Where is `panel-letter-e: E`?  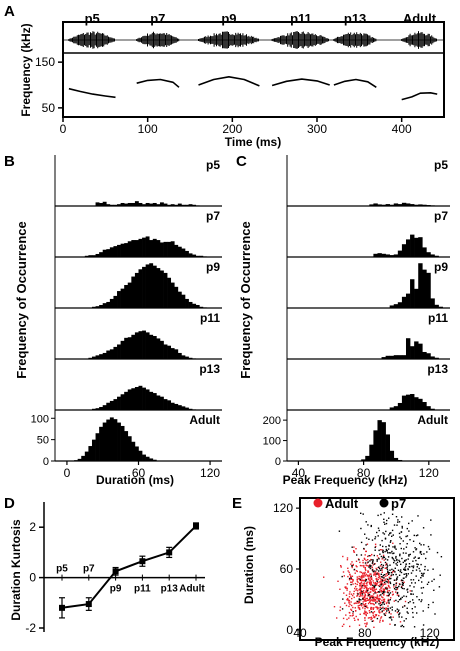 panel-letter-e: E is located at coordinates (237, 503).